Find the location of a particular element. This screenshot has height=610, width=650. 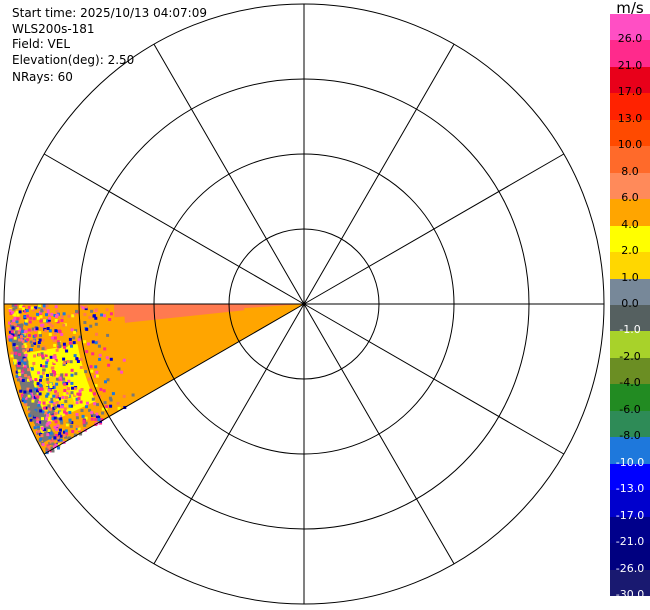

colorbar-tick-label: 17.0 is located at coordinates (630, 92).